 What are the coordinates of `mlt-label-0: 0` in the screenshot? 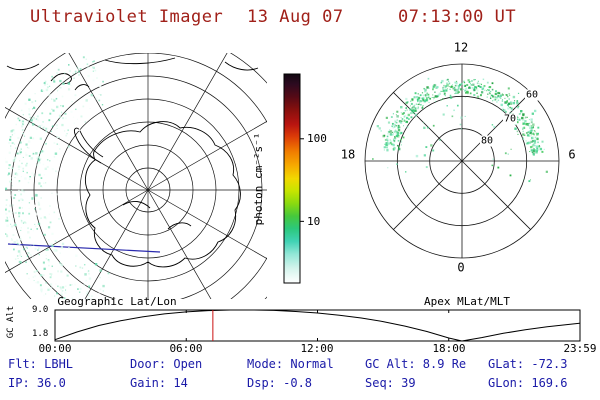 It's located at (461, 267).